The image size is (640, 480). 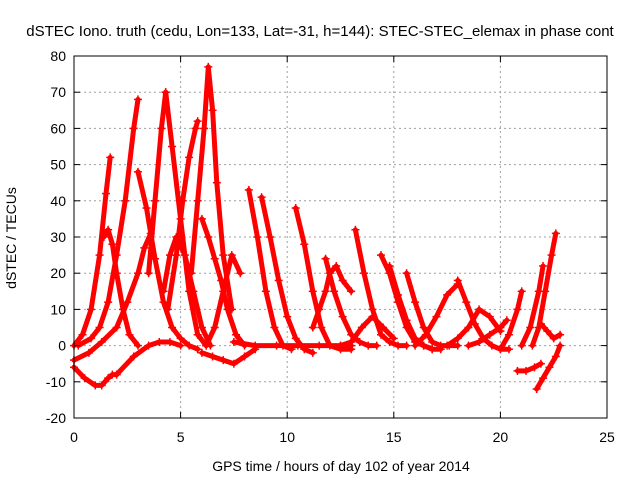 I want to click on x-tick-label: 5, so click(x=181, y=437).